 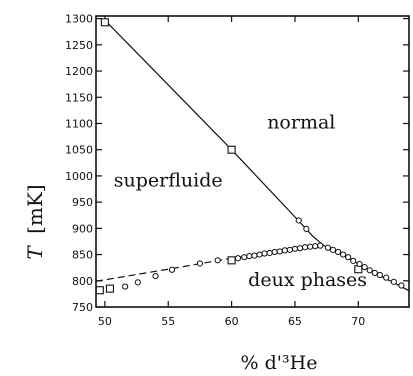 I want to click on y-axis-unit: [mK], so click(x=35, y=209).